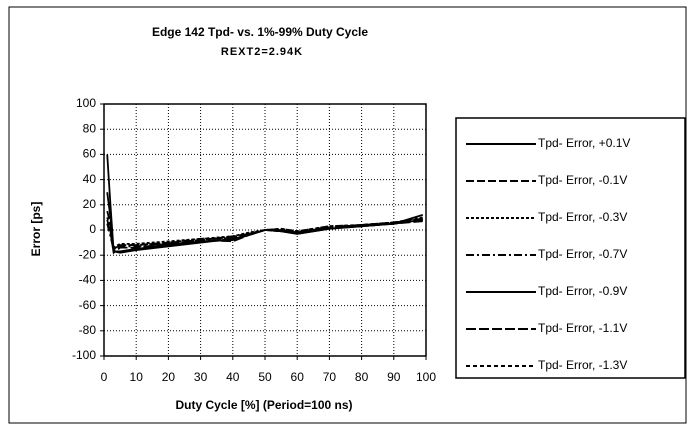 This screenshot has width=694, height=435. I want to click on x-tick-label: 0, so click(104, 377).